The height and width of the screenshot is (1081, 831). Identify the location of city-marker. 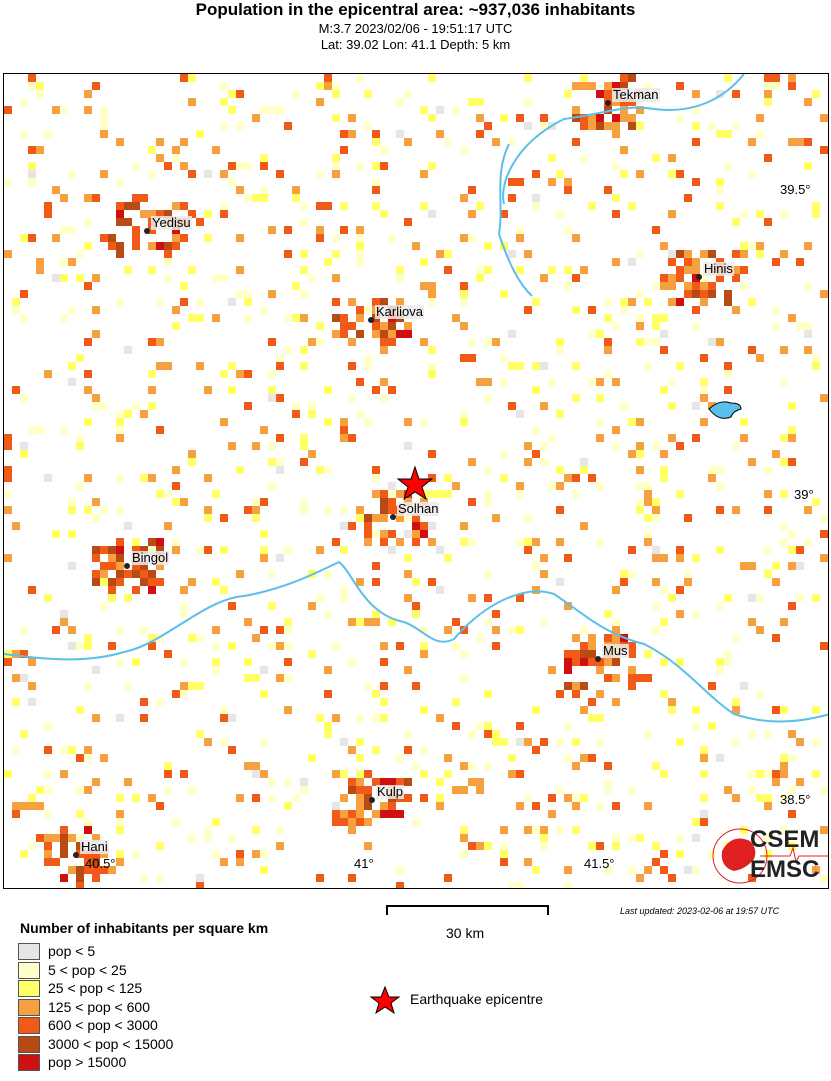
(699, 277).